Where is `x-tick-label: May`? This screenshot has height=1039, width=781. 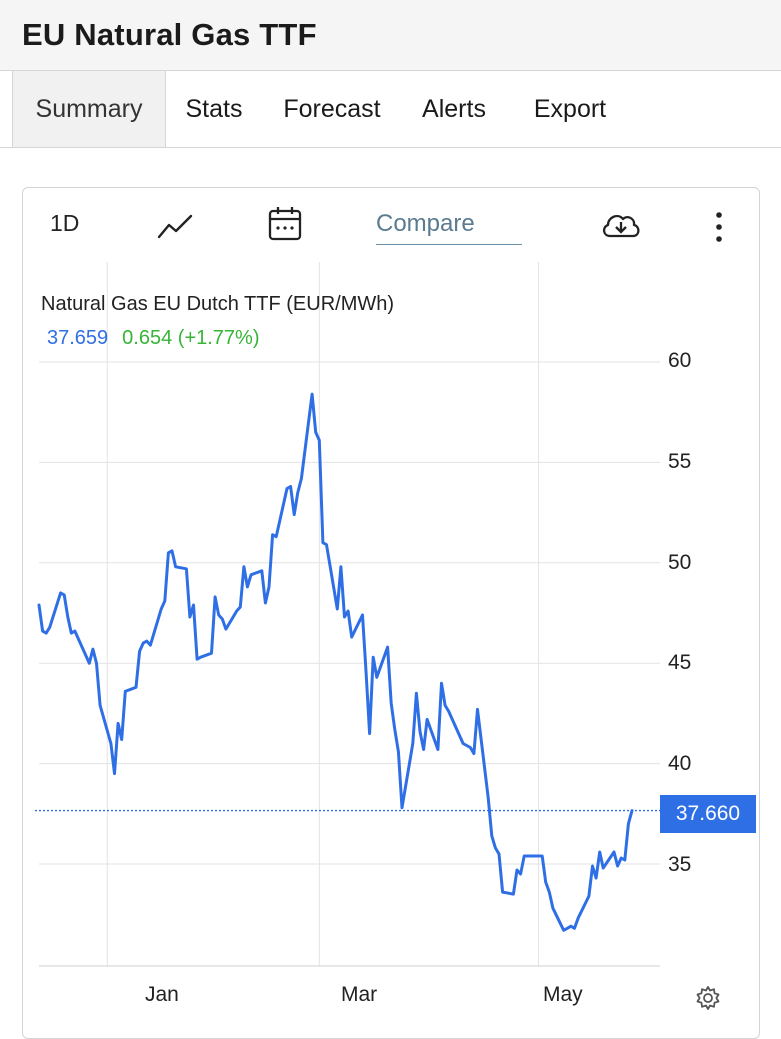
x-tick-label: May is located at coordinates (563, 994).